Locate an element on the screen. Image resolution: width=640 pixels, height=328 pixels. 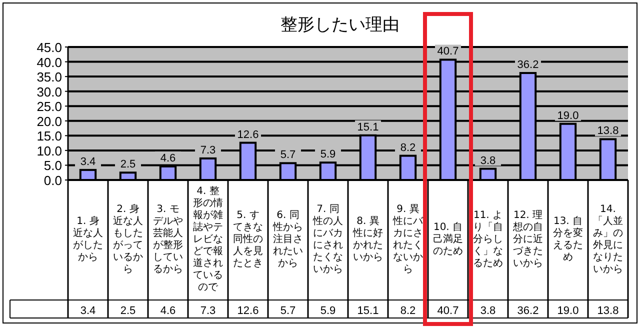
y-tick-label: 20.0 is located at coordinates (49, 121).